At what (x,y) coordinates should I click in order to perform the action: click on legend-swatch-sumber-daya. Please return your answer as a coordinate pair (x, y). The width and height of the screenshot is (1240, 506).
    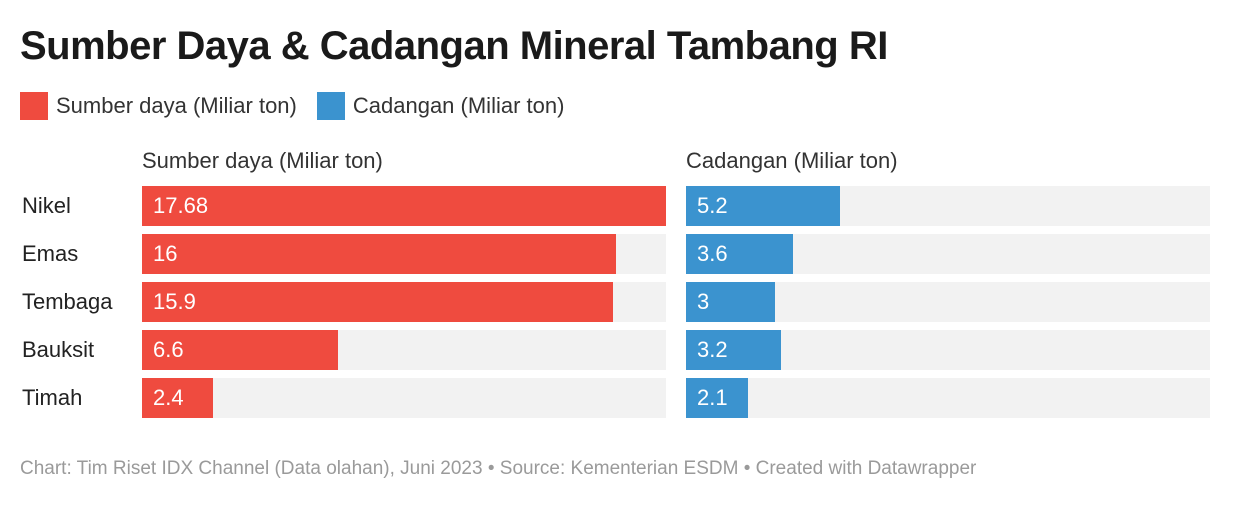
    Looking at the image, I should click on (34, 106).